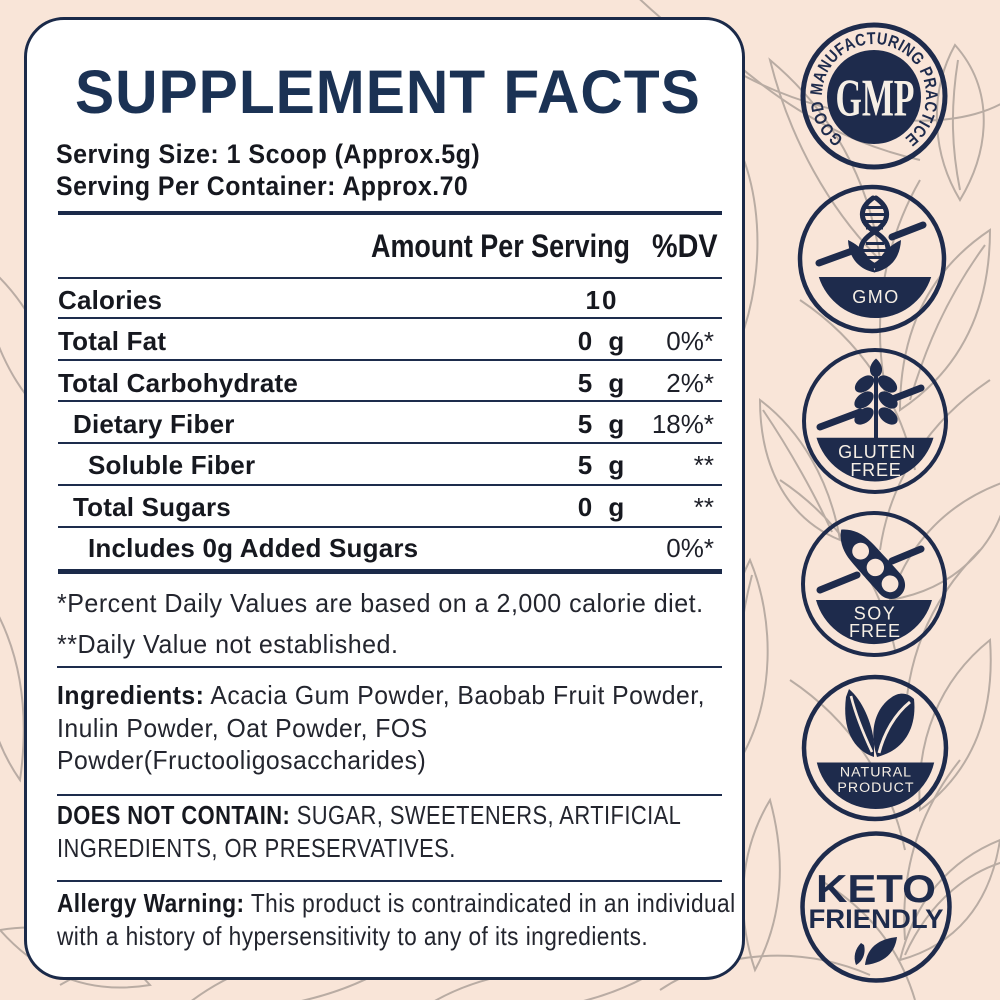 The image size is (1000, 1000). What do you see at coordinates (875, 99) in the screenshot?
I see `svg-text: GMP` at bounding box center [875, 99].